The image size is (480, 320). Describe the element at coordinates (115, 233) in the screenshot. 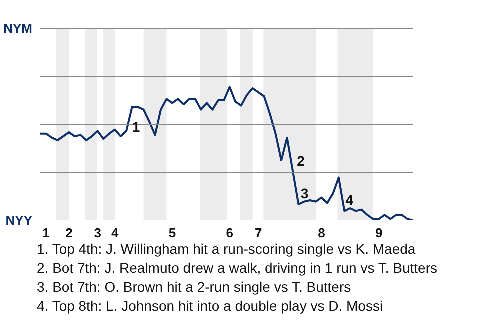

I see `x-tick-label: 4` at that location.